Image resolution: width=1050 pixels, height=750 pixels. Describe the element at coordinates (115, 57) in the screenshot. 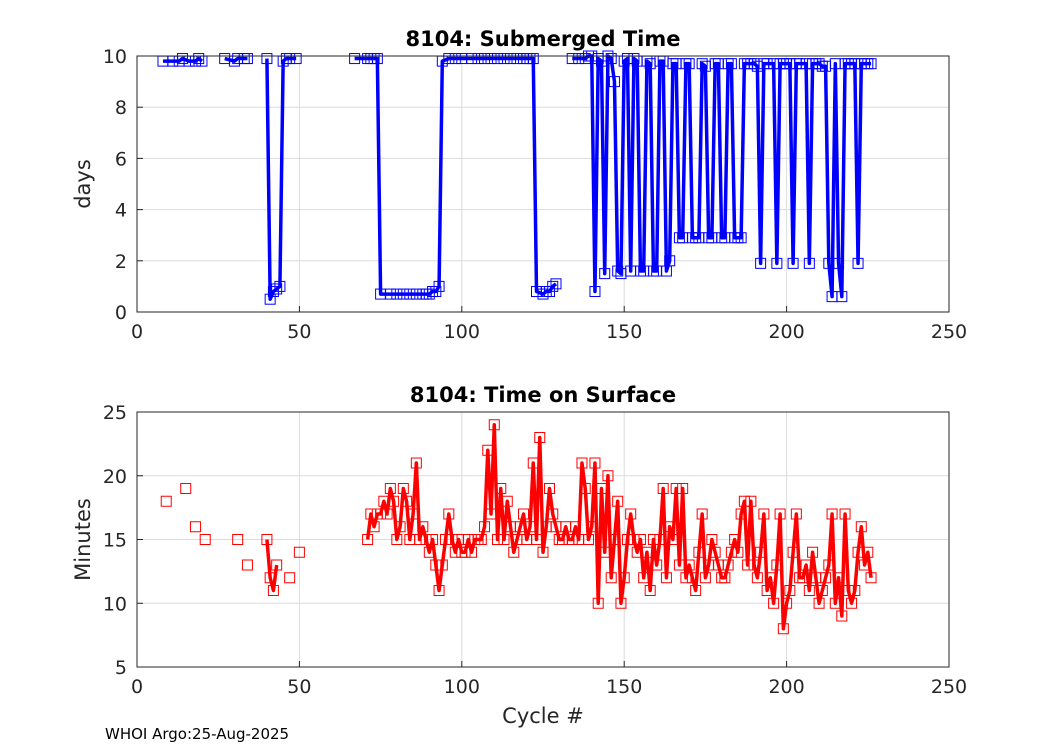

I see `submerged-y-tick-label: 10` at that location.